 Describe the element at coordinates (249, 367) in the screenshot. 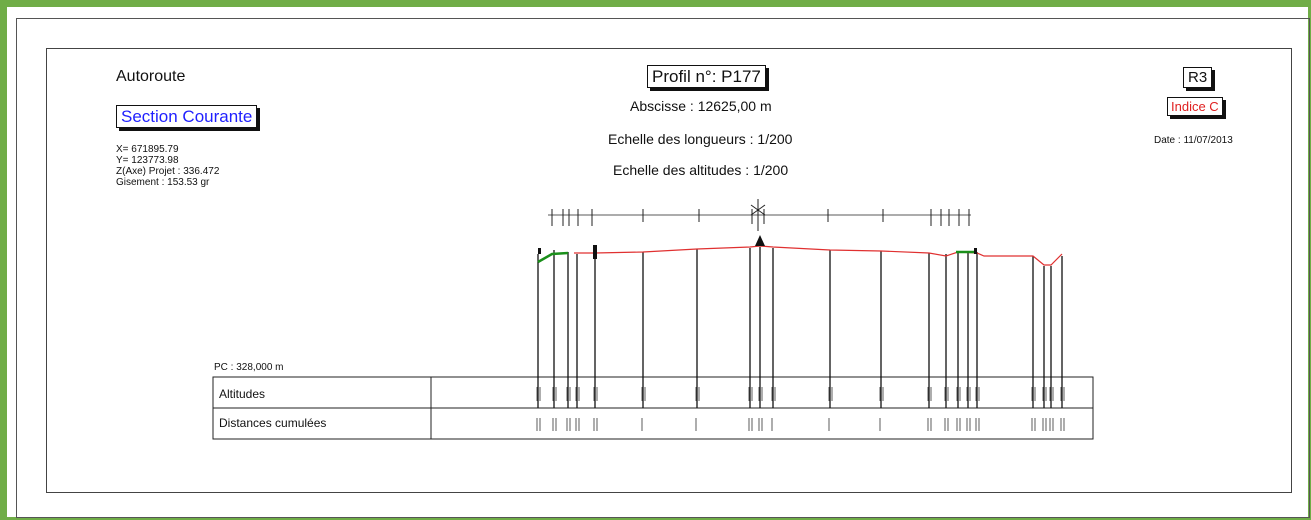

I see `pc-label: PC : 328,000 m` at that location.